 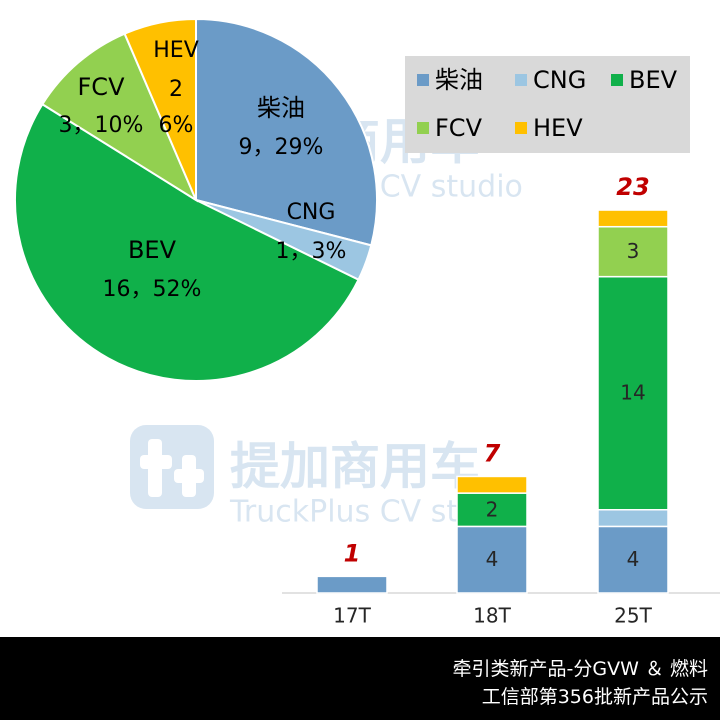 What do you see at coordinates (281, 147) in the screenshot?
I see `pie-label-value: 9，29%` at bounding box center [281, 147].